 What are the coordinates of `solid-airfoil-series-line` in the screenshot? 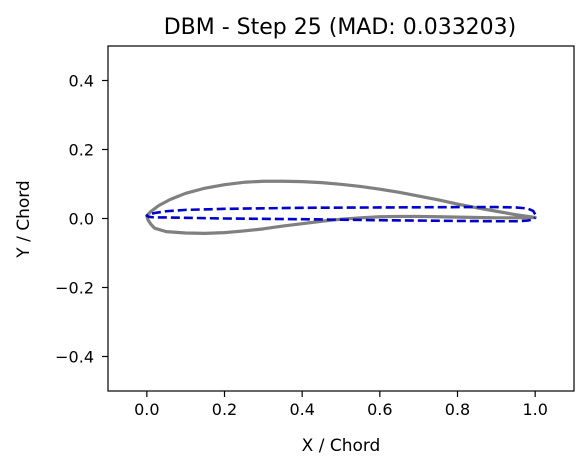 It's located at (341, 207).